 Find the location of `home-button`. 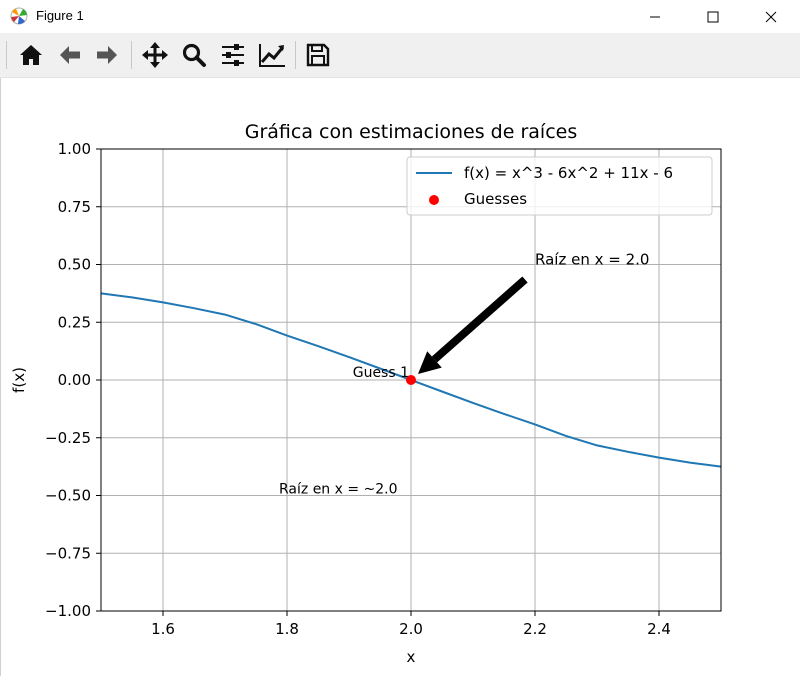

home-button is located at coordinates (31, 55).